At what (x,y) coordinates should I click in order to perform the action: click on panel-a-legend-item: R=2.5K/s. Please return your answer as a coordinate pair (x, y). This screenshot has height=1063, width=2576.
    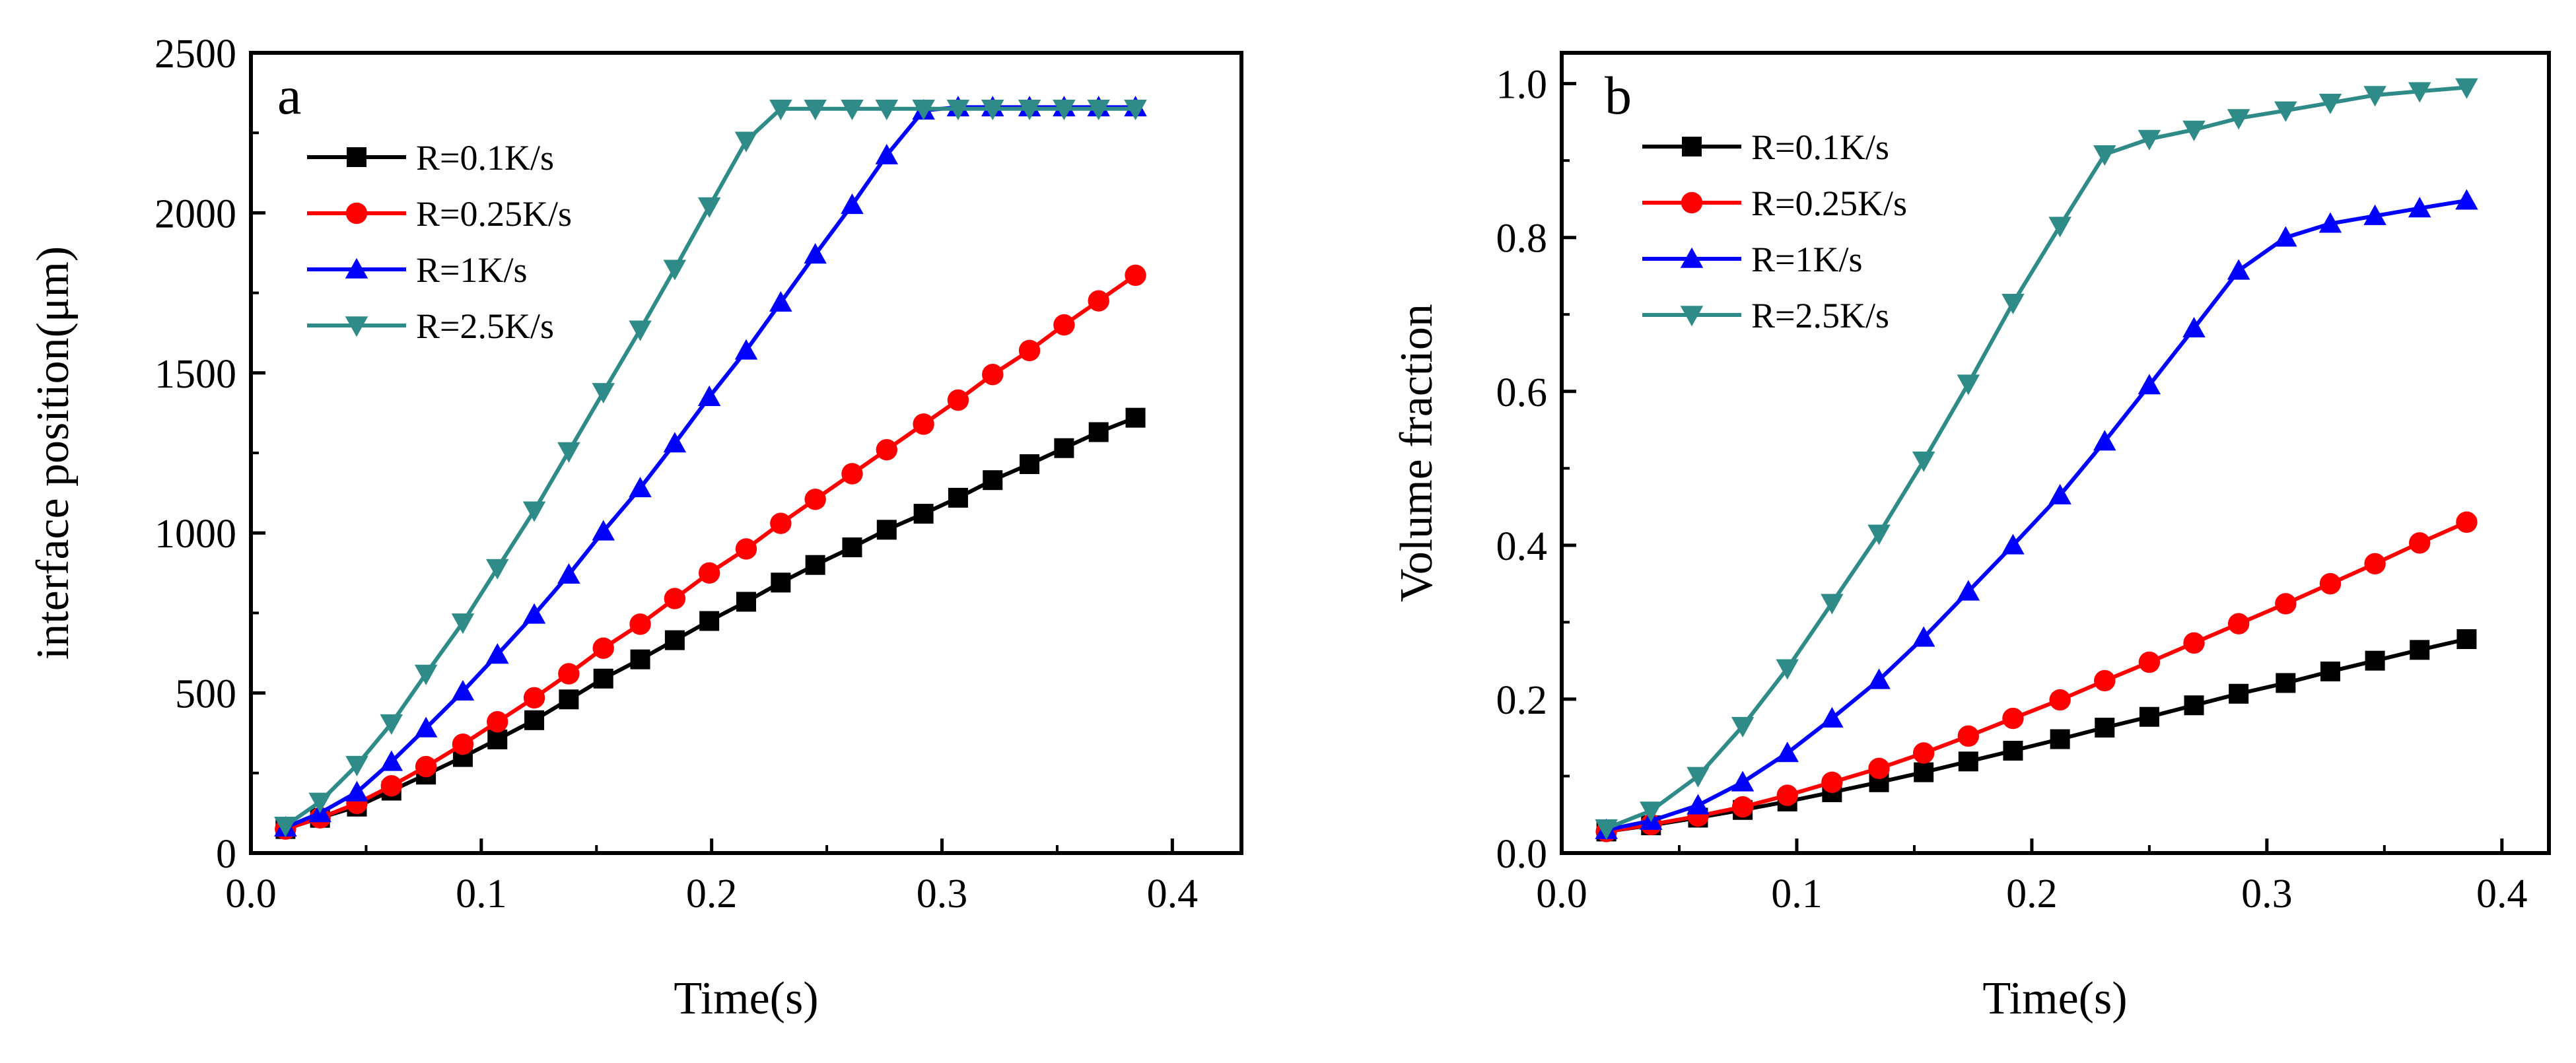
    Looking at the image, I should click on (431, 326).